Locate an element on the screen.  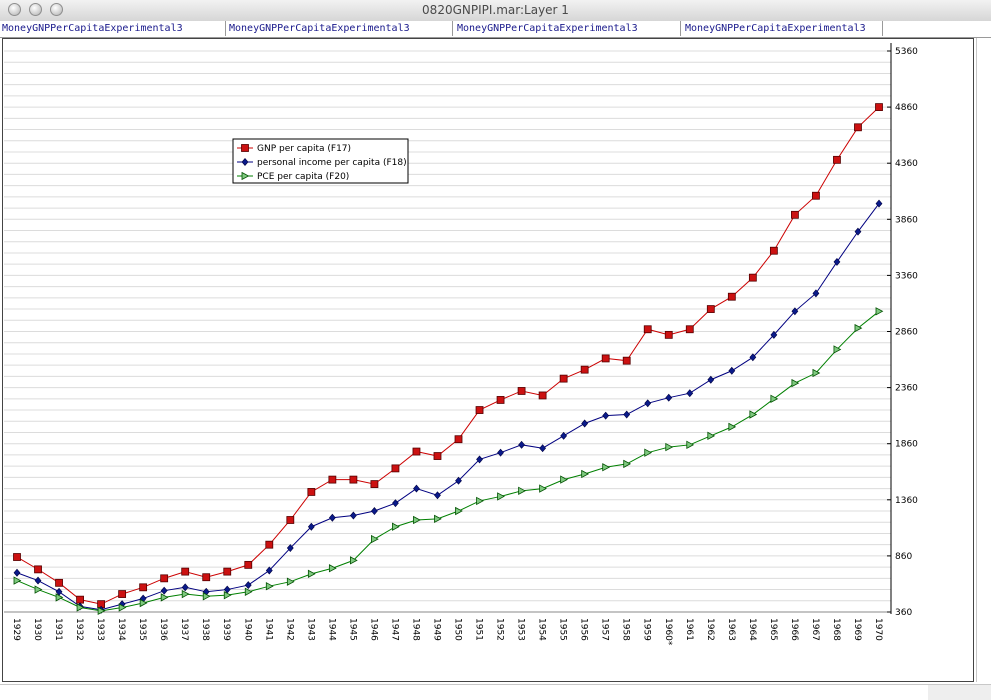
x-tick-label: 1946 is located at coordinates (373, 629).